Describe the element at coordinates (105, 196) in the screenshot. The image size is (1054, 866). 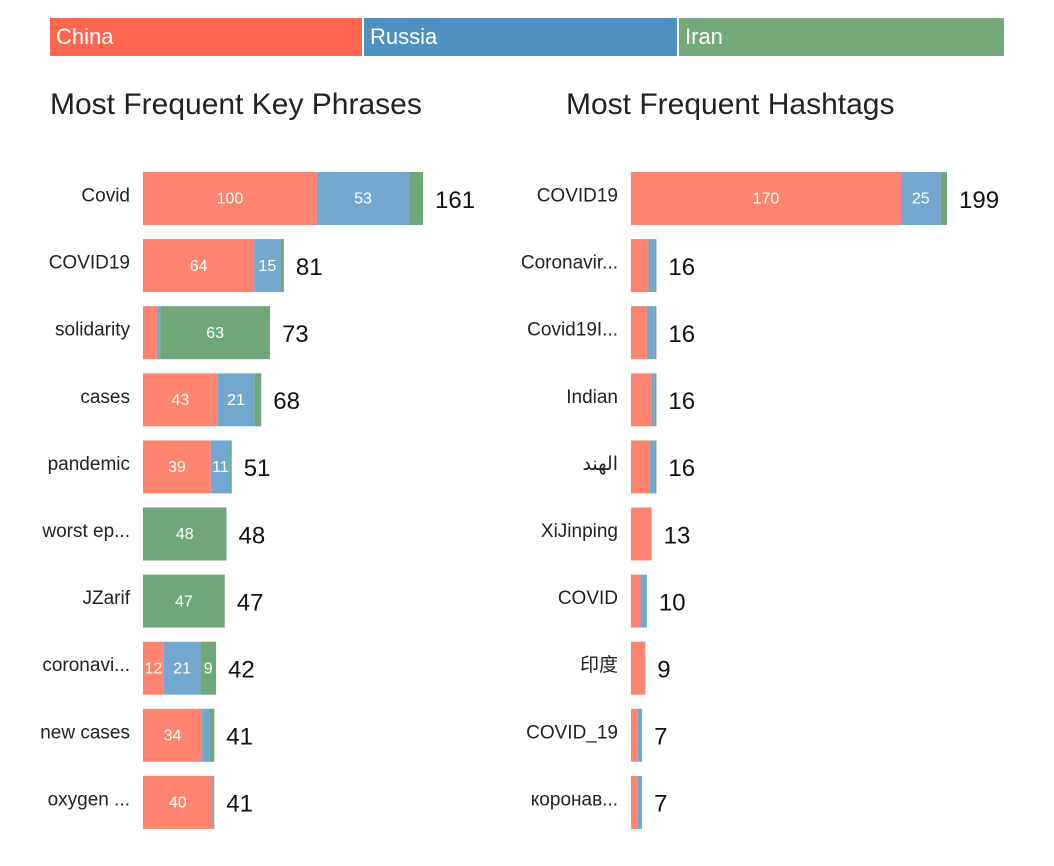
I see `category-label: Covid` at that location.